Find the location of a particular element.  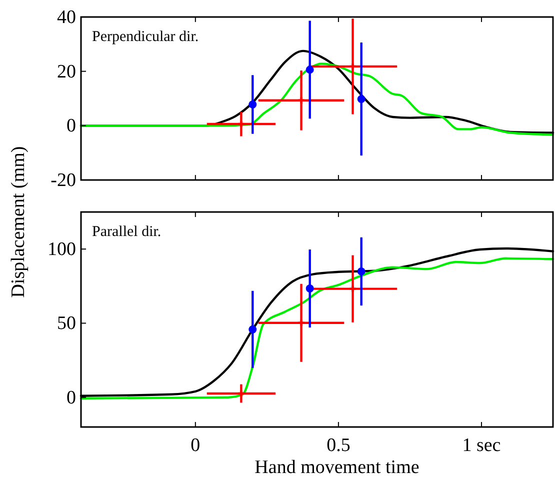

y-axis-title: Displacement (mm) is located at coordinates (18, 222).